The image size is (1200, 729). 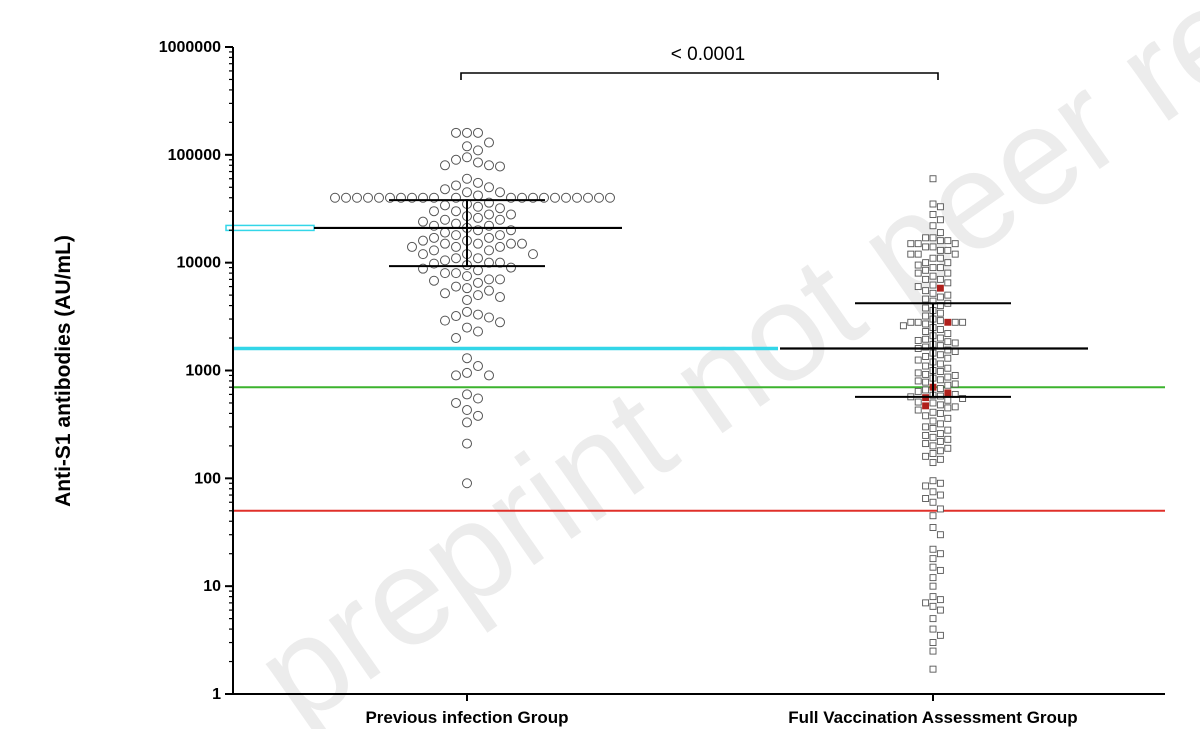 What do you see at coordinates (466, 717) in the screenshot?
I see `x-category-label-0: Previous infection Group` at bounding box center [466, 717].